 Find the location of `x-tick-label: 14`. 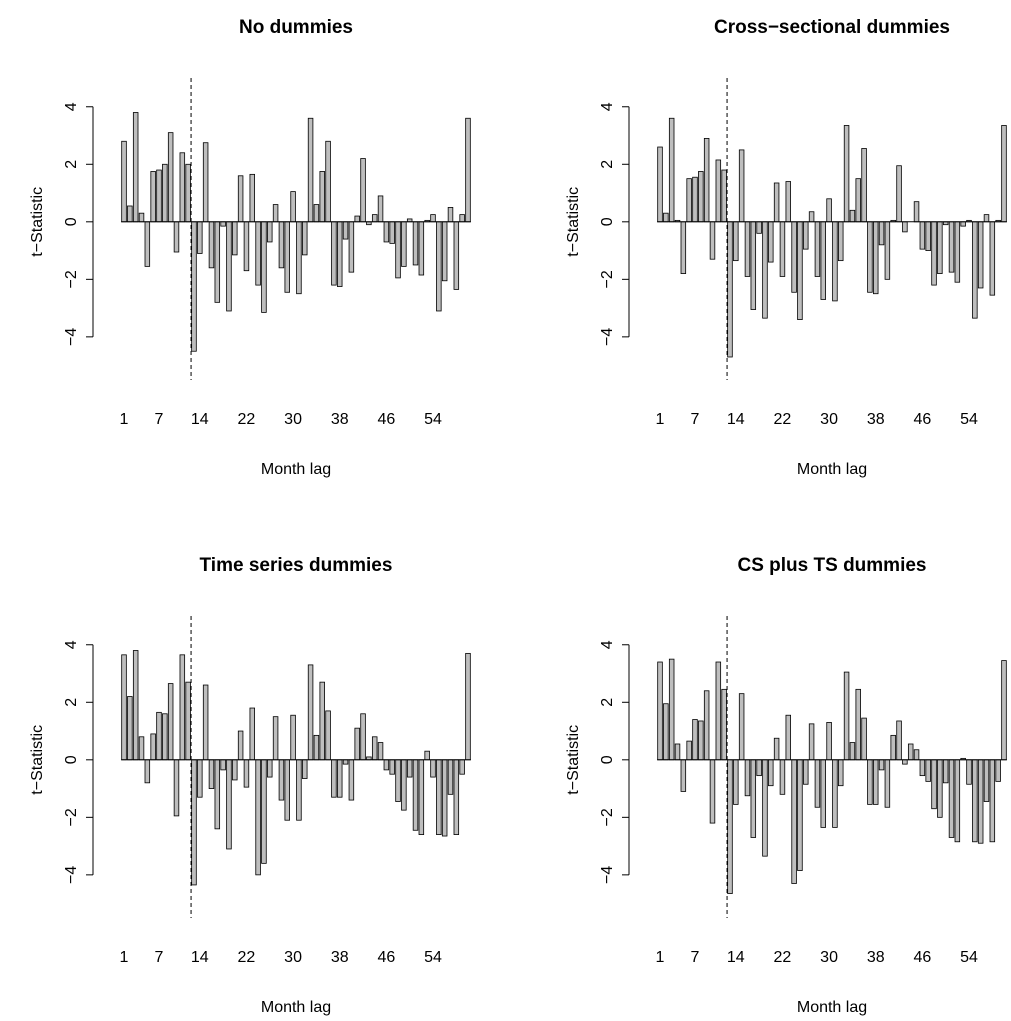

x-tick-label: 14 is located at coordinates (200, 419).